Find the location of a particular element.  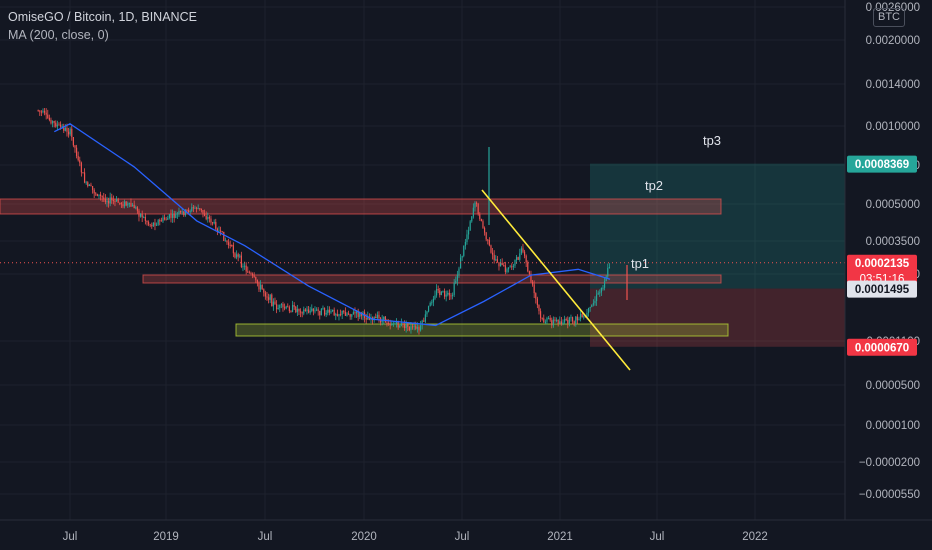

indicator-legend: MA (200, close, 0) is located at coordinates (58, 35).